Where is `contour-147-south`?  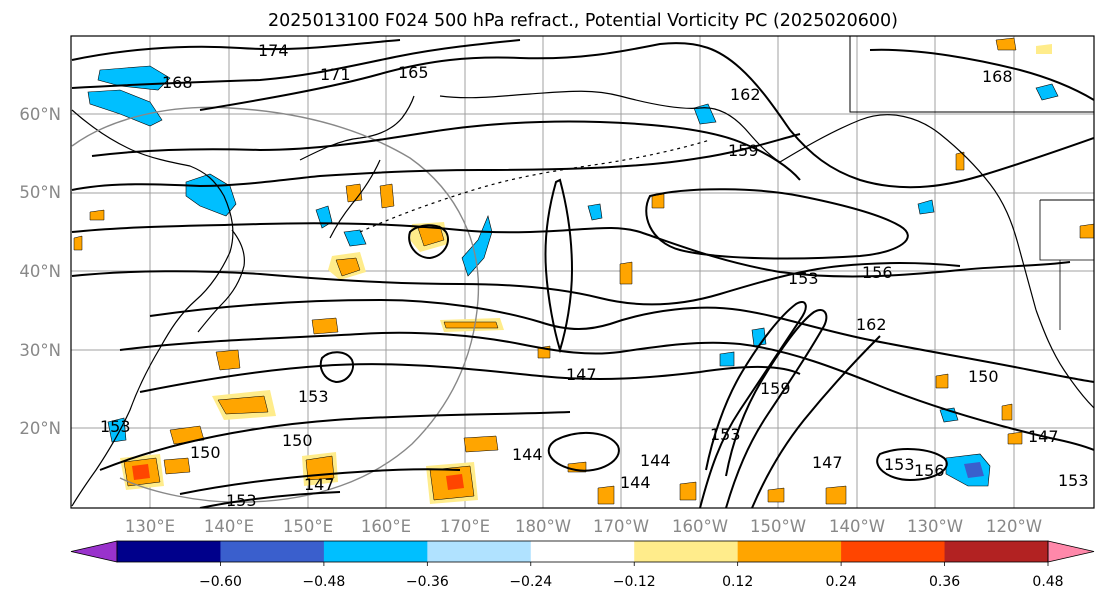 contour-147-south is located at coordinates (320, 481).